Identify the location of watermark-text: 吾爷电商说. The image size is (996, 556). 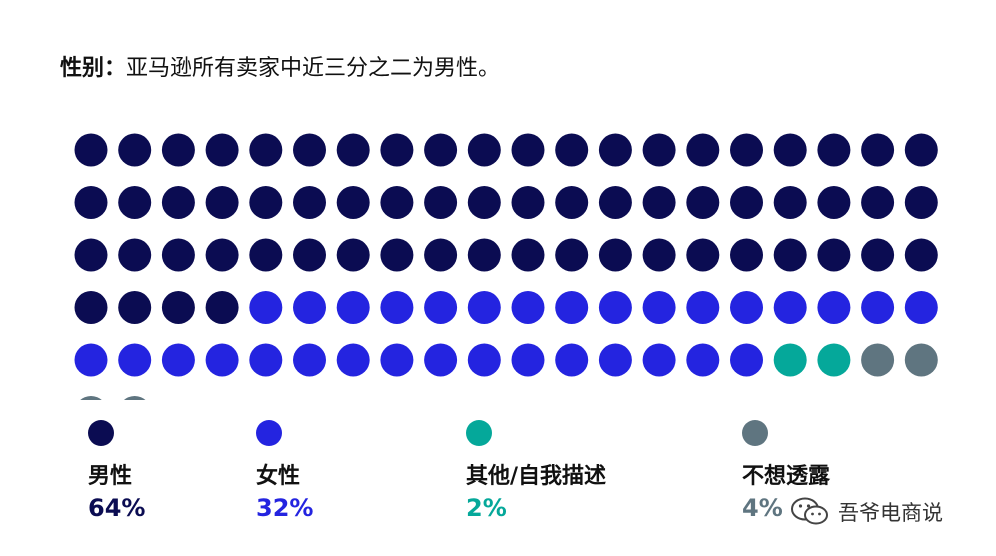
(890, 513).